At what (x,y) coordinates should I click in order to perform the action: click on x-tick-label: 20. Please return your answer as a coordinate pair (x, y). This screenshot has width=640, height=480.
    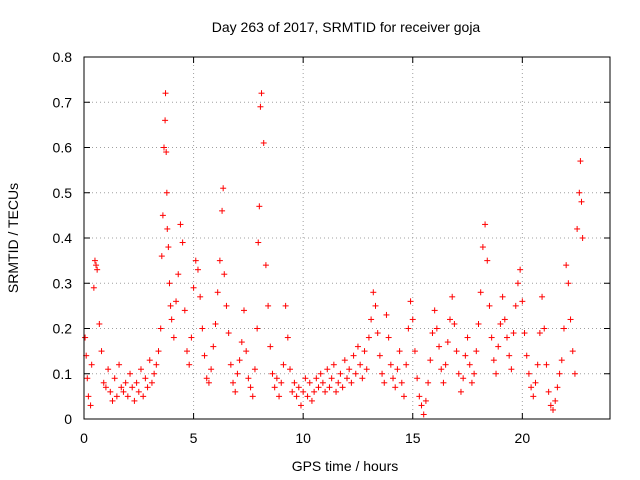
    Looking at the image, I should click on (523, 438).